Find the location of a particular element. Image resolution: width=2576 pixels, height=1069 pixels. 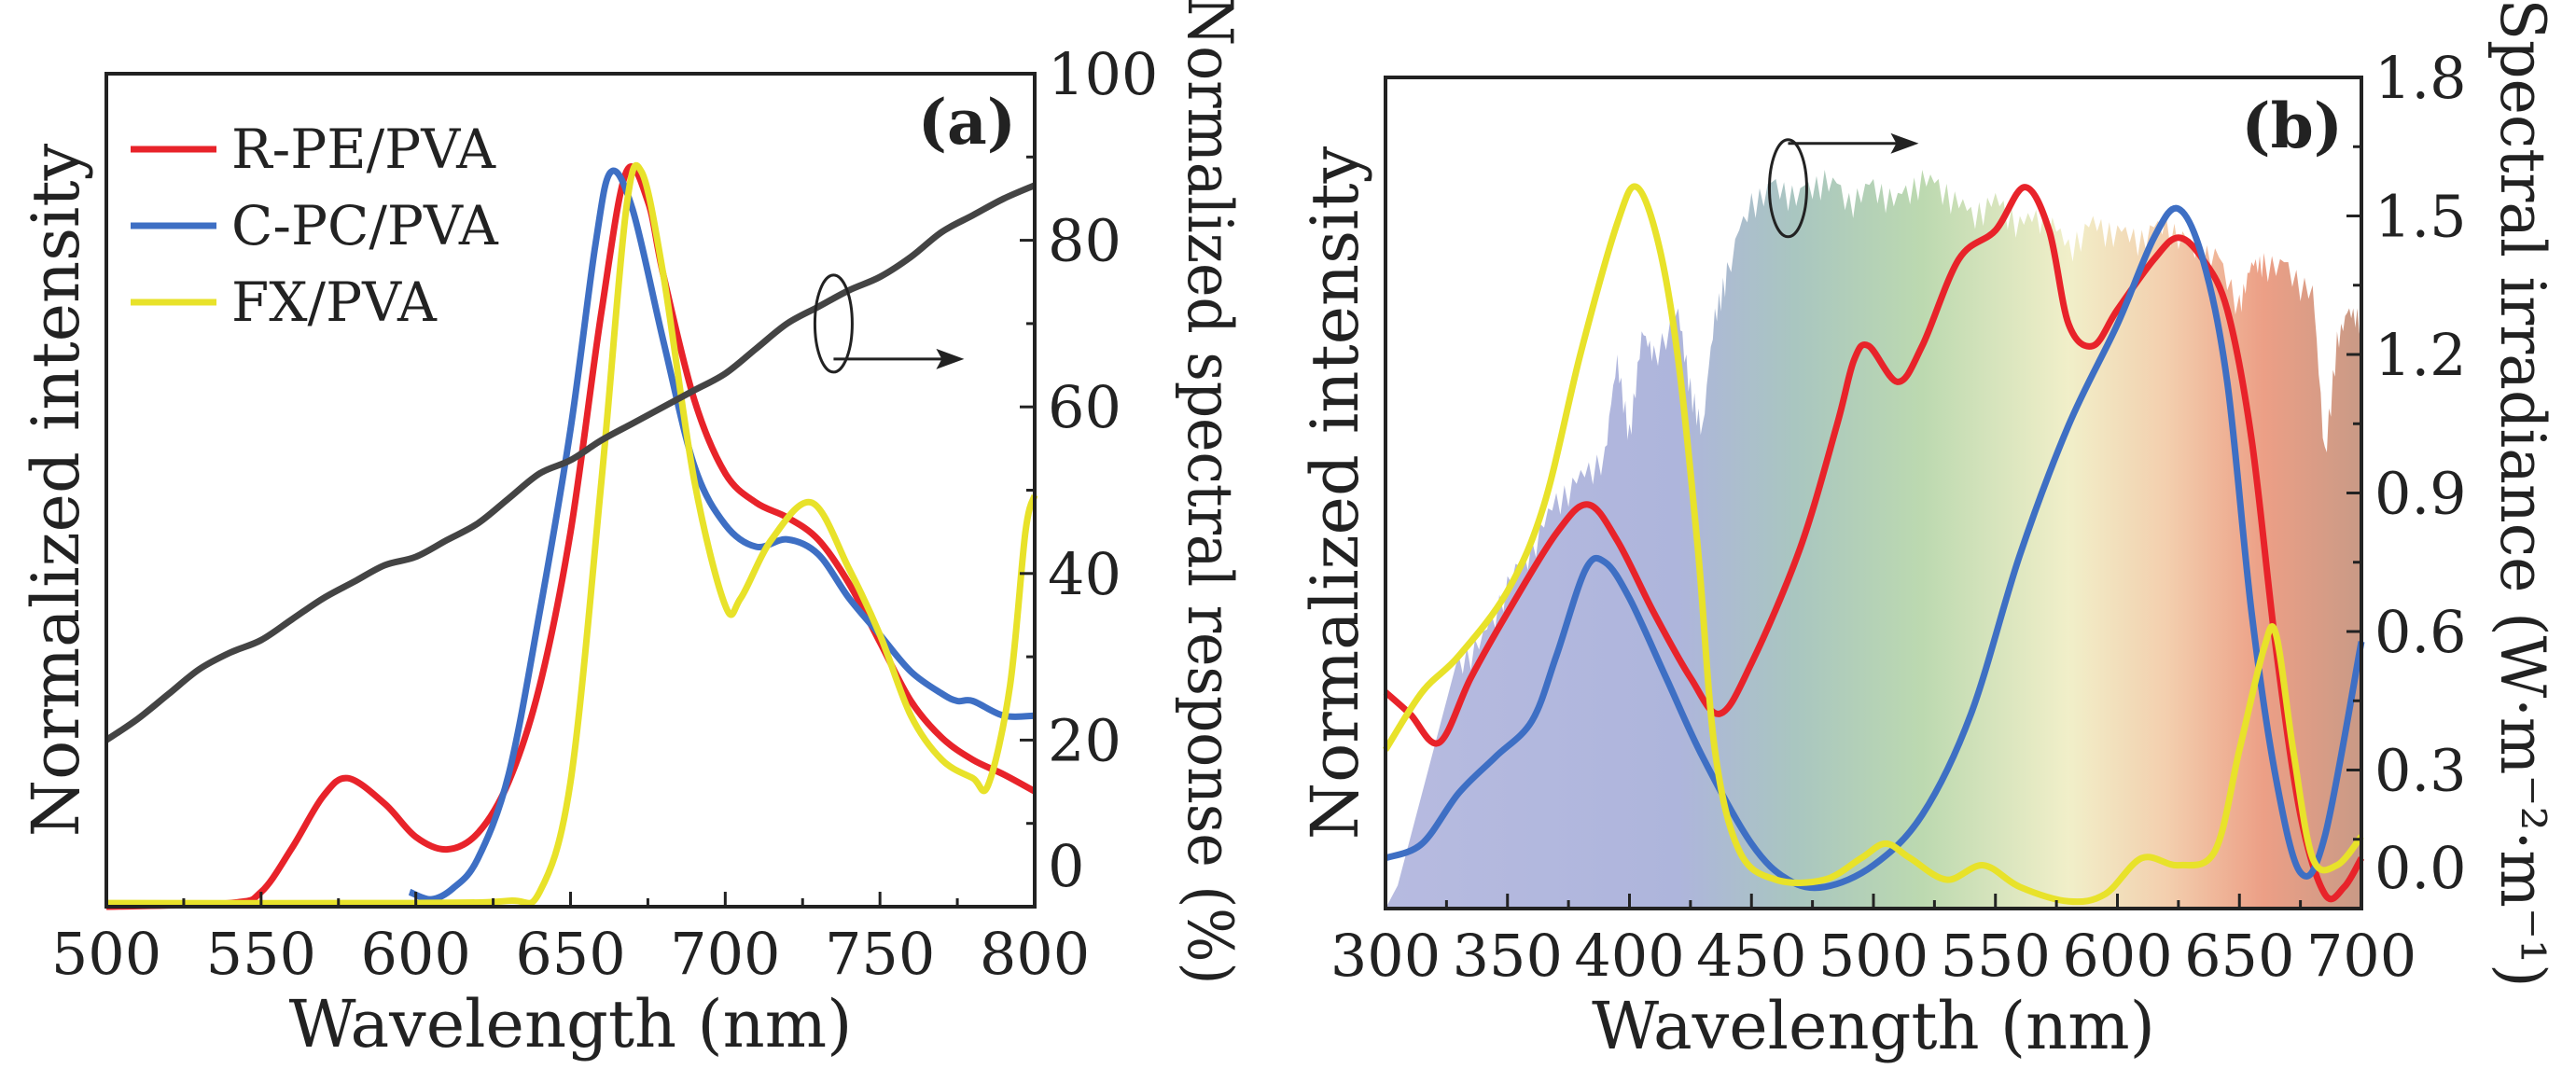

y2-tick-label: 1.8 is located at coordinates (2421, 78).